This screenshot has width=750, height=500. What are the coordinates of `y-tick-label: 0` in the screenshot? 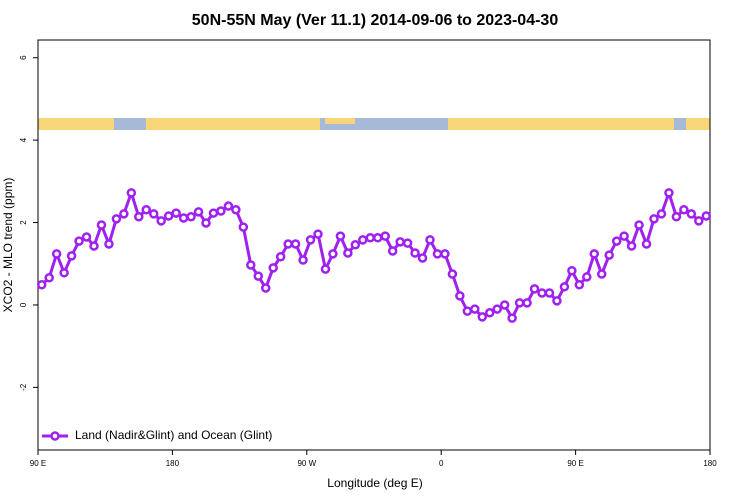 It's located at (23, 304).